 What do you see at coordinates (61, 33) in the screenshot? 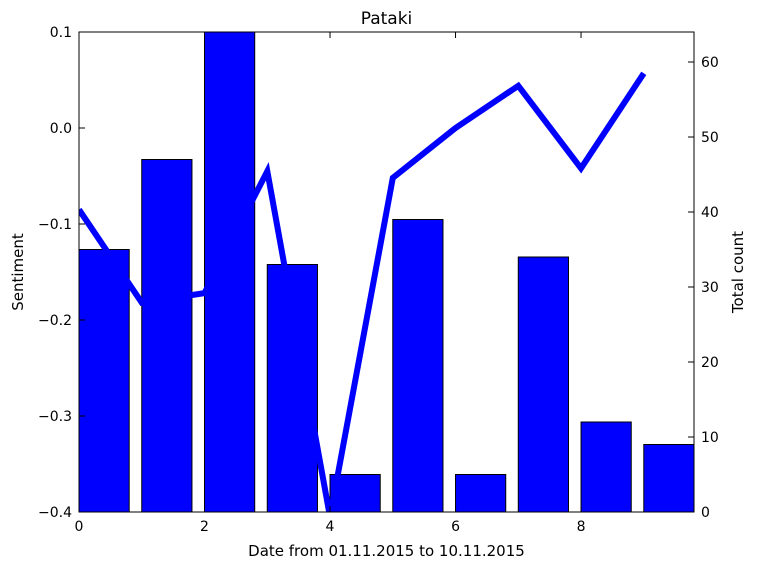
I see `left-y-tick-label-5: 0.1` at bounding box center [61, 33].